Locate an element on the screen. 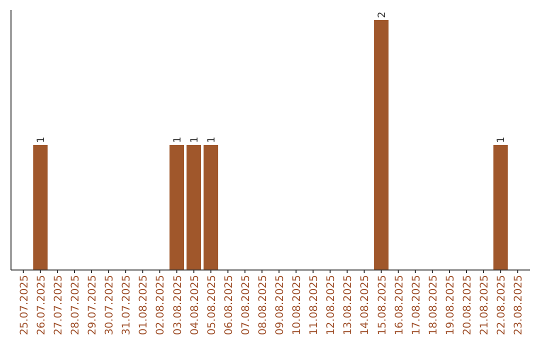 The height and width of the screenshot is (340, 540). x-tick-label: 03.08.2025 is located at coordinates (178, 305).